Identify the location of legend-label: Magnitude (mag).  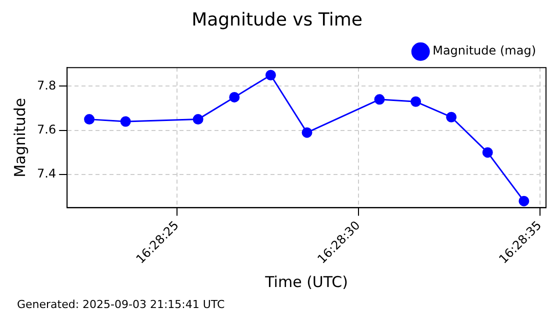
(484, 51).